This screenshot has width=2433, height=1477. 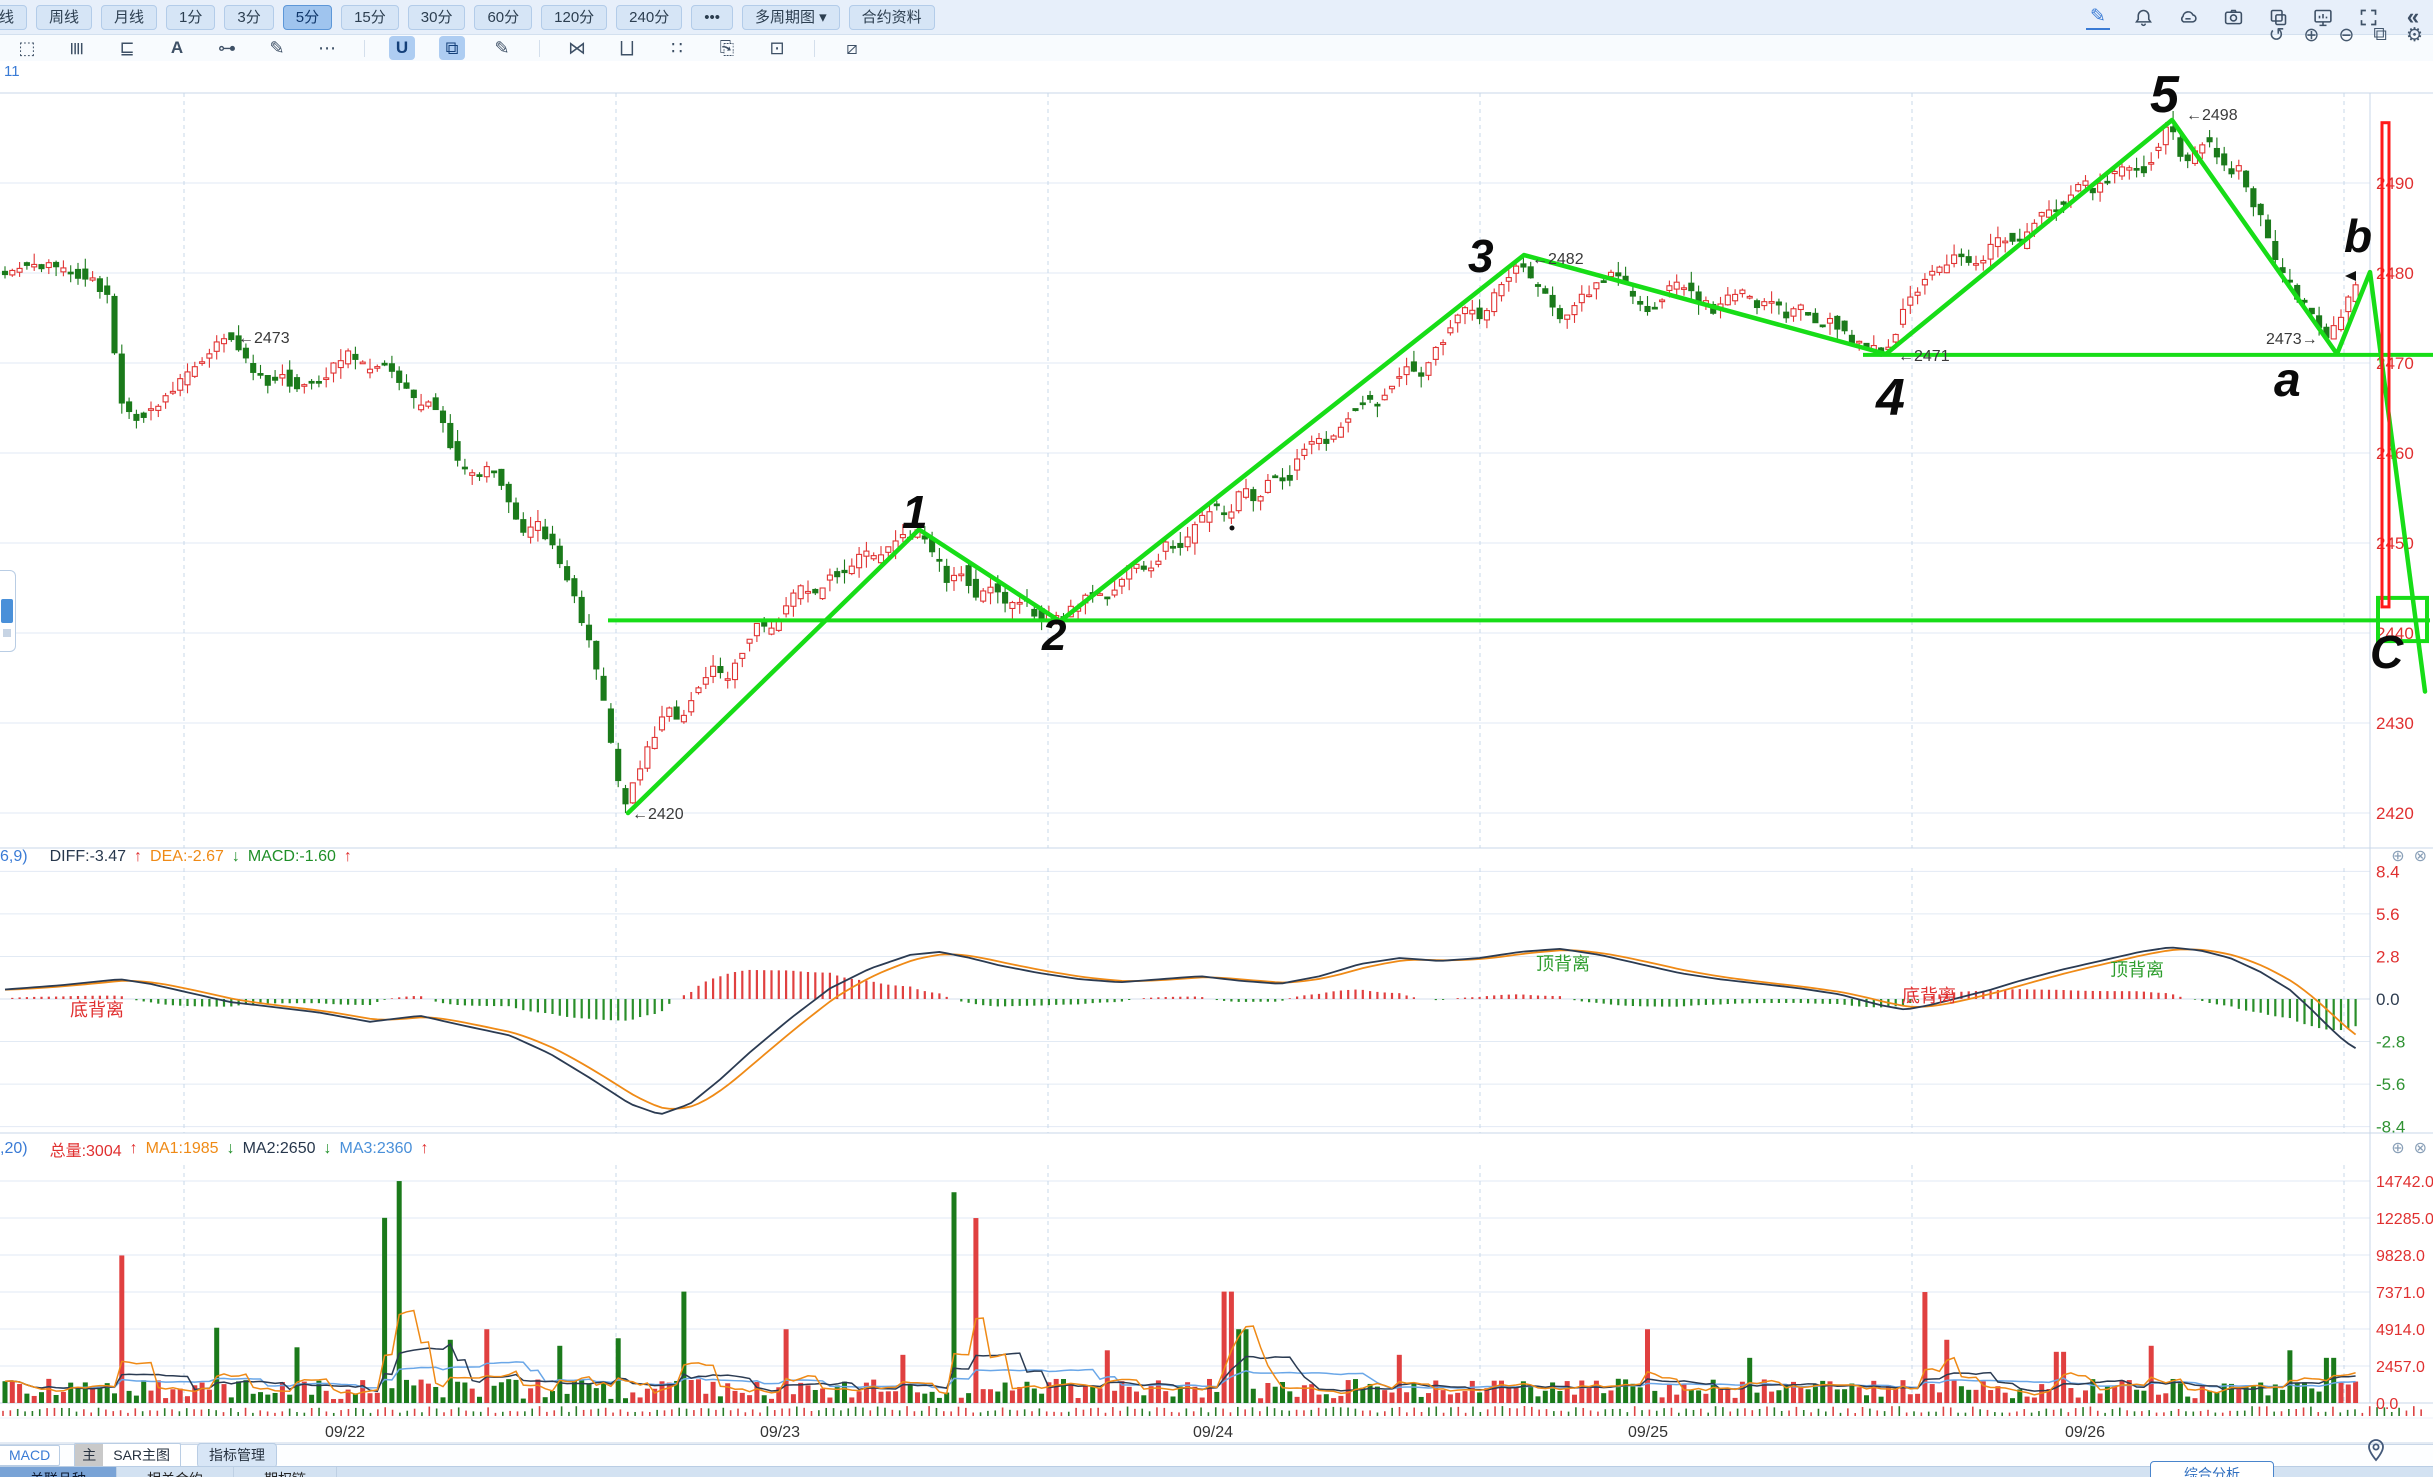 What do you see at coordinates (191, 17) in the screenshot?
I see `timeframe-button: 1分` at bounding box center [191, 17].